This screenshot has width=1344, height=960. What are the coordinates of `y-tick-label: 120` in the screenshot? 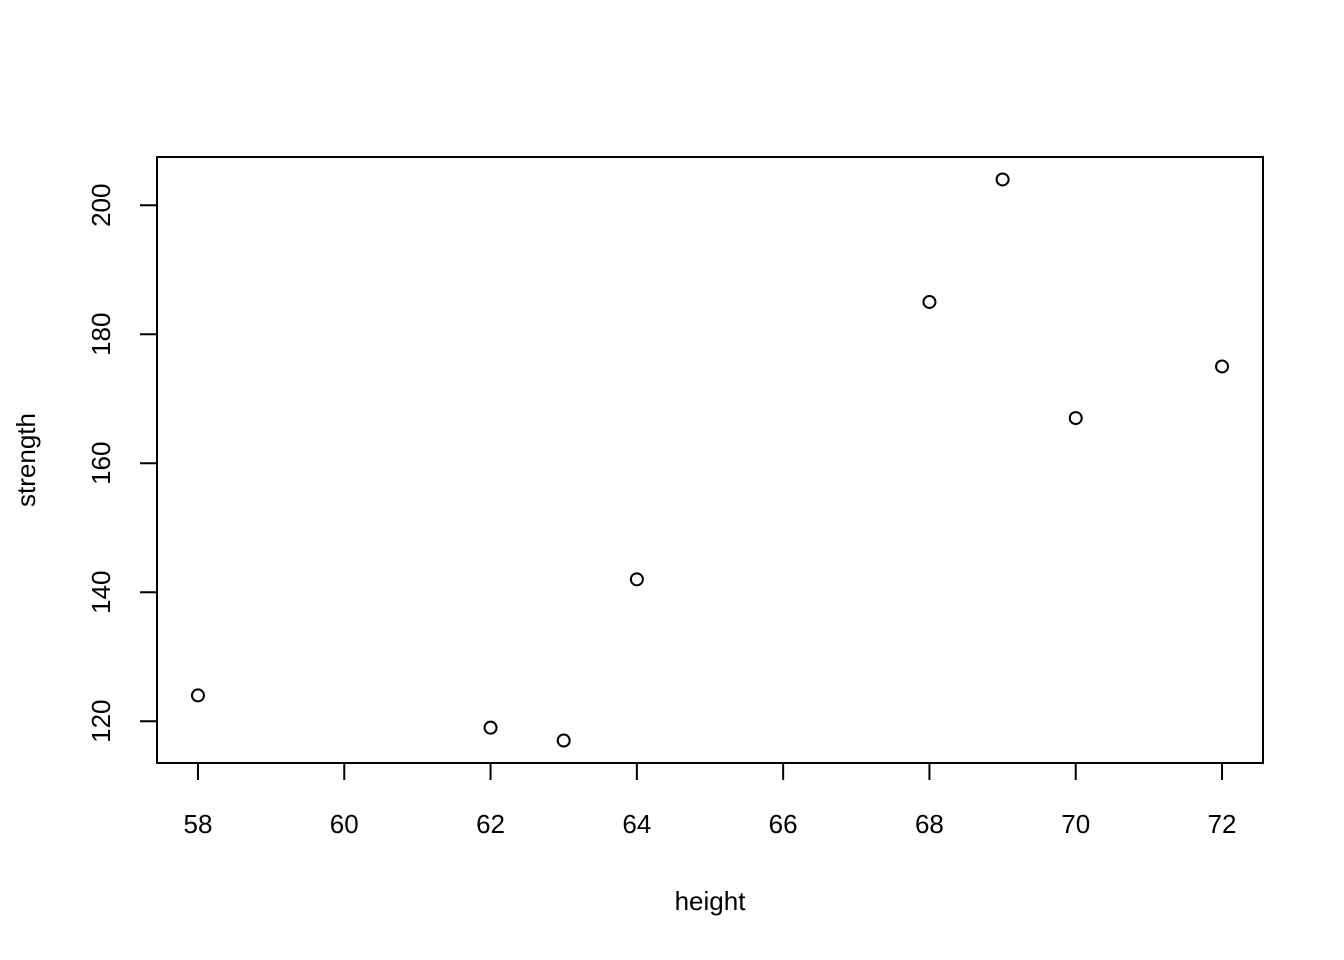 It's located at (101, 721).